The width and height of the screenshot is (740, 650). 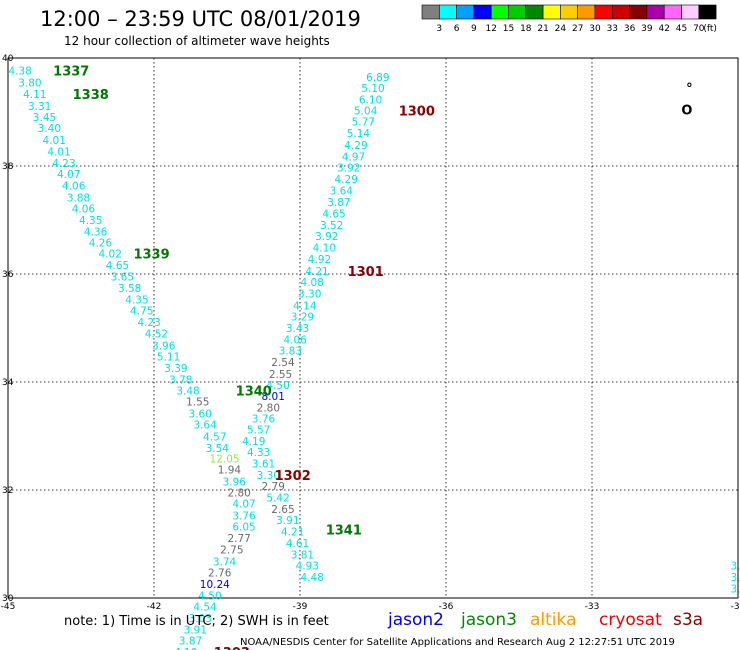 What do you see at coordinates (353, 157) in the screenshot?
I see `data-point-label: 4.97` at bounding box center [353, 157].